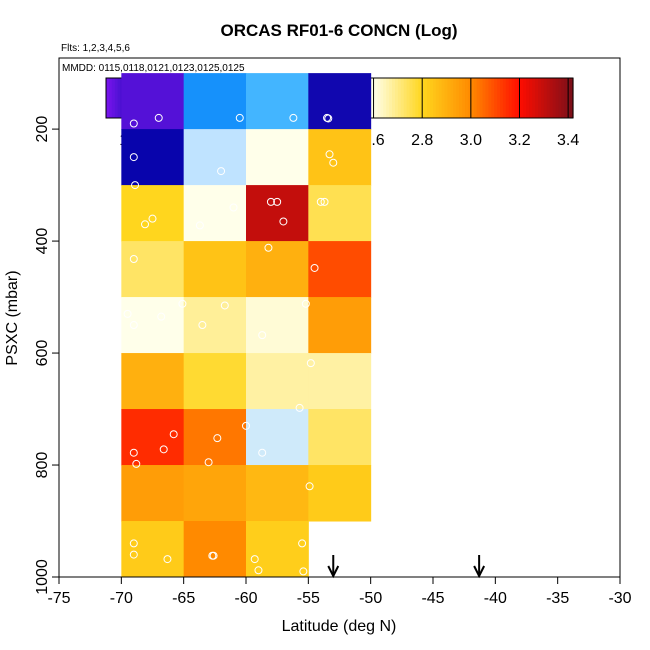 Image resolution: width=650 pixels, height=650 pixels. What do you see at coordinates (557, 598) in the screenshot?
I see `x-tick-label: -35` at bounding box center [557, 598].